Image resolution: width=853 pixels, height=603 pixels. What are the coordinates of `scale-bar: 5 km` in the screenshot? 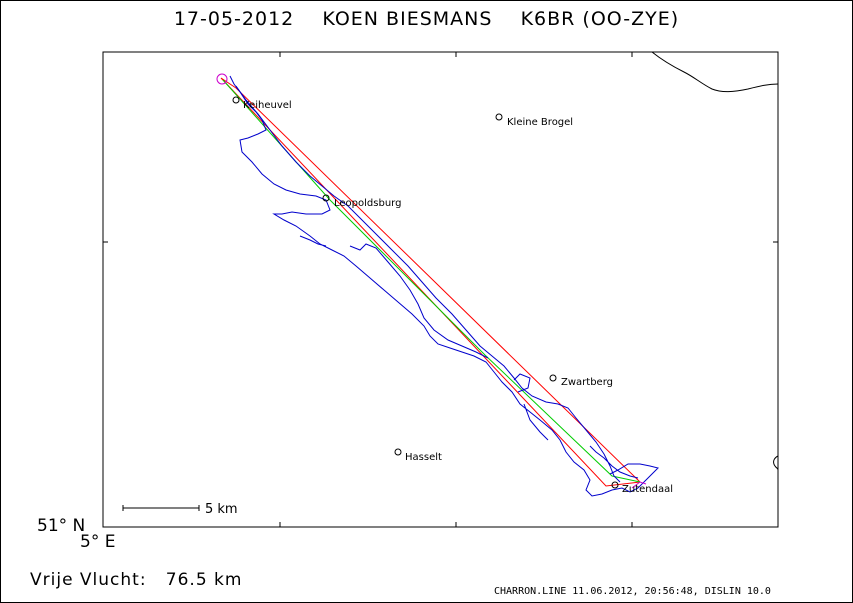 It's located at (180, 509).